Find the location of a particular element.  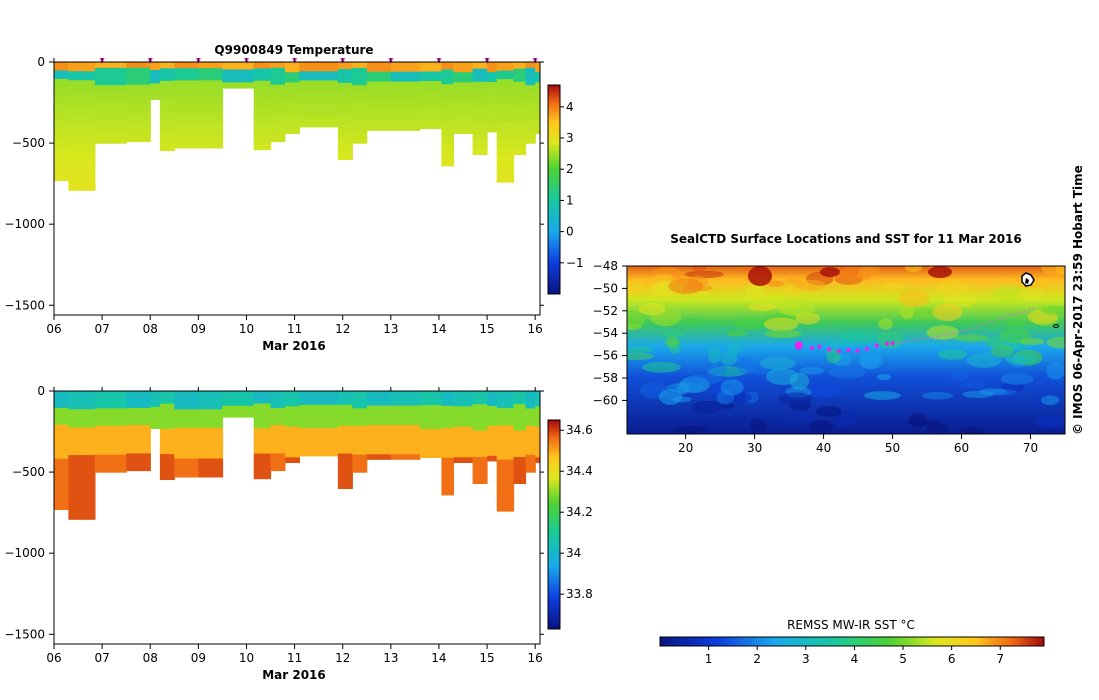

sst-colorbar-tick-label: 2 is located at coordinates (757, 659).